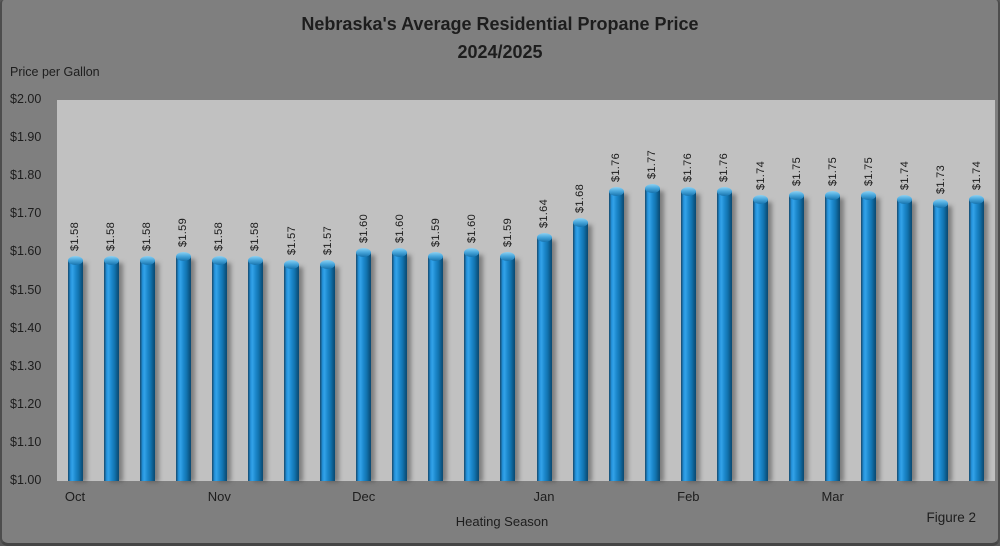 This screenshot has height=546, width=1000. I want to click on y-axis-tick-label: $1.10, so click(26, 441).